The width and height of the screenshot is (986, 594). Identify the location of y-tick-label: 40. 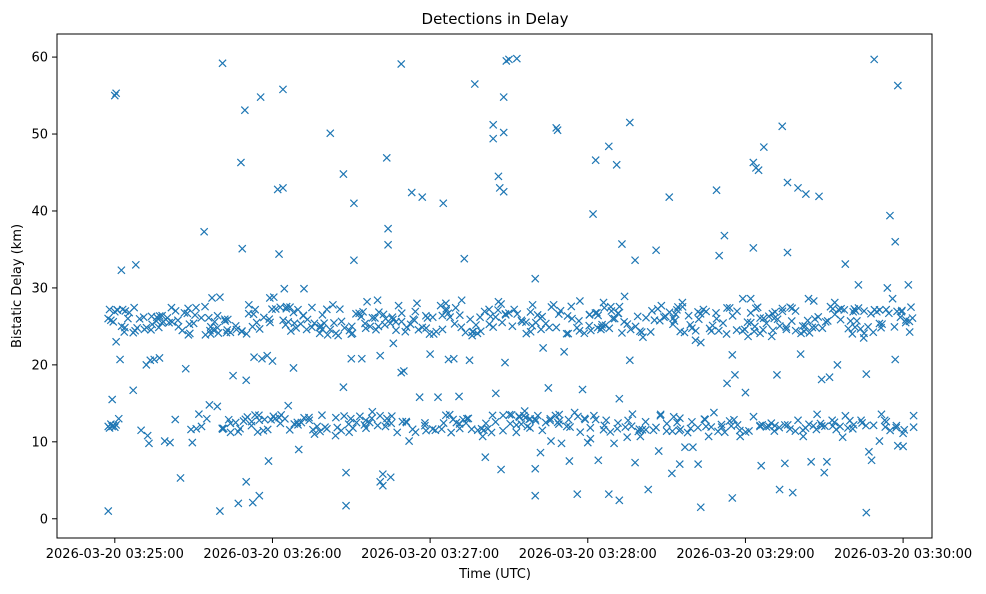
(39, 211).